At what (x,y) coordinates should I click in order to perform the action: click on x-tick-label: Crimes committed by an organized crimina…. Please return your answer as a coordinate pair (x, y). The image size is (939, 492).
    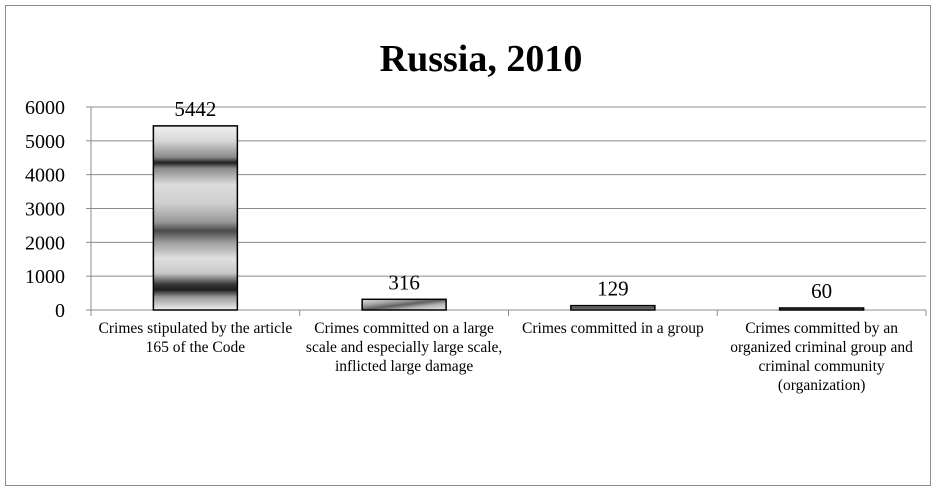
    Looking at the image, I should click on (821, 357).